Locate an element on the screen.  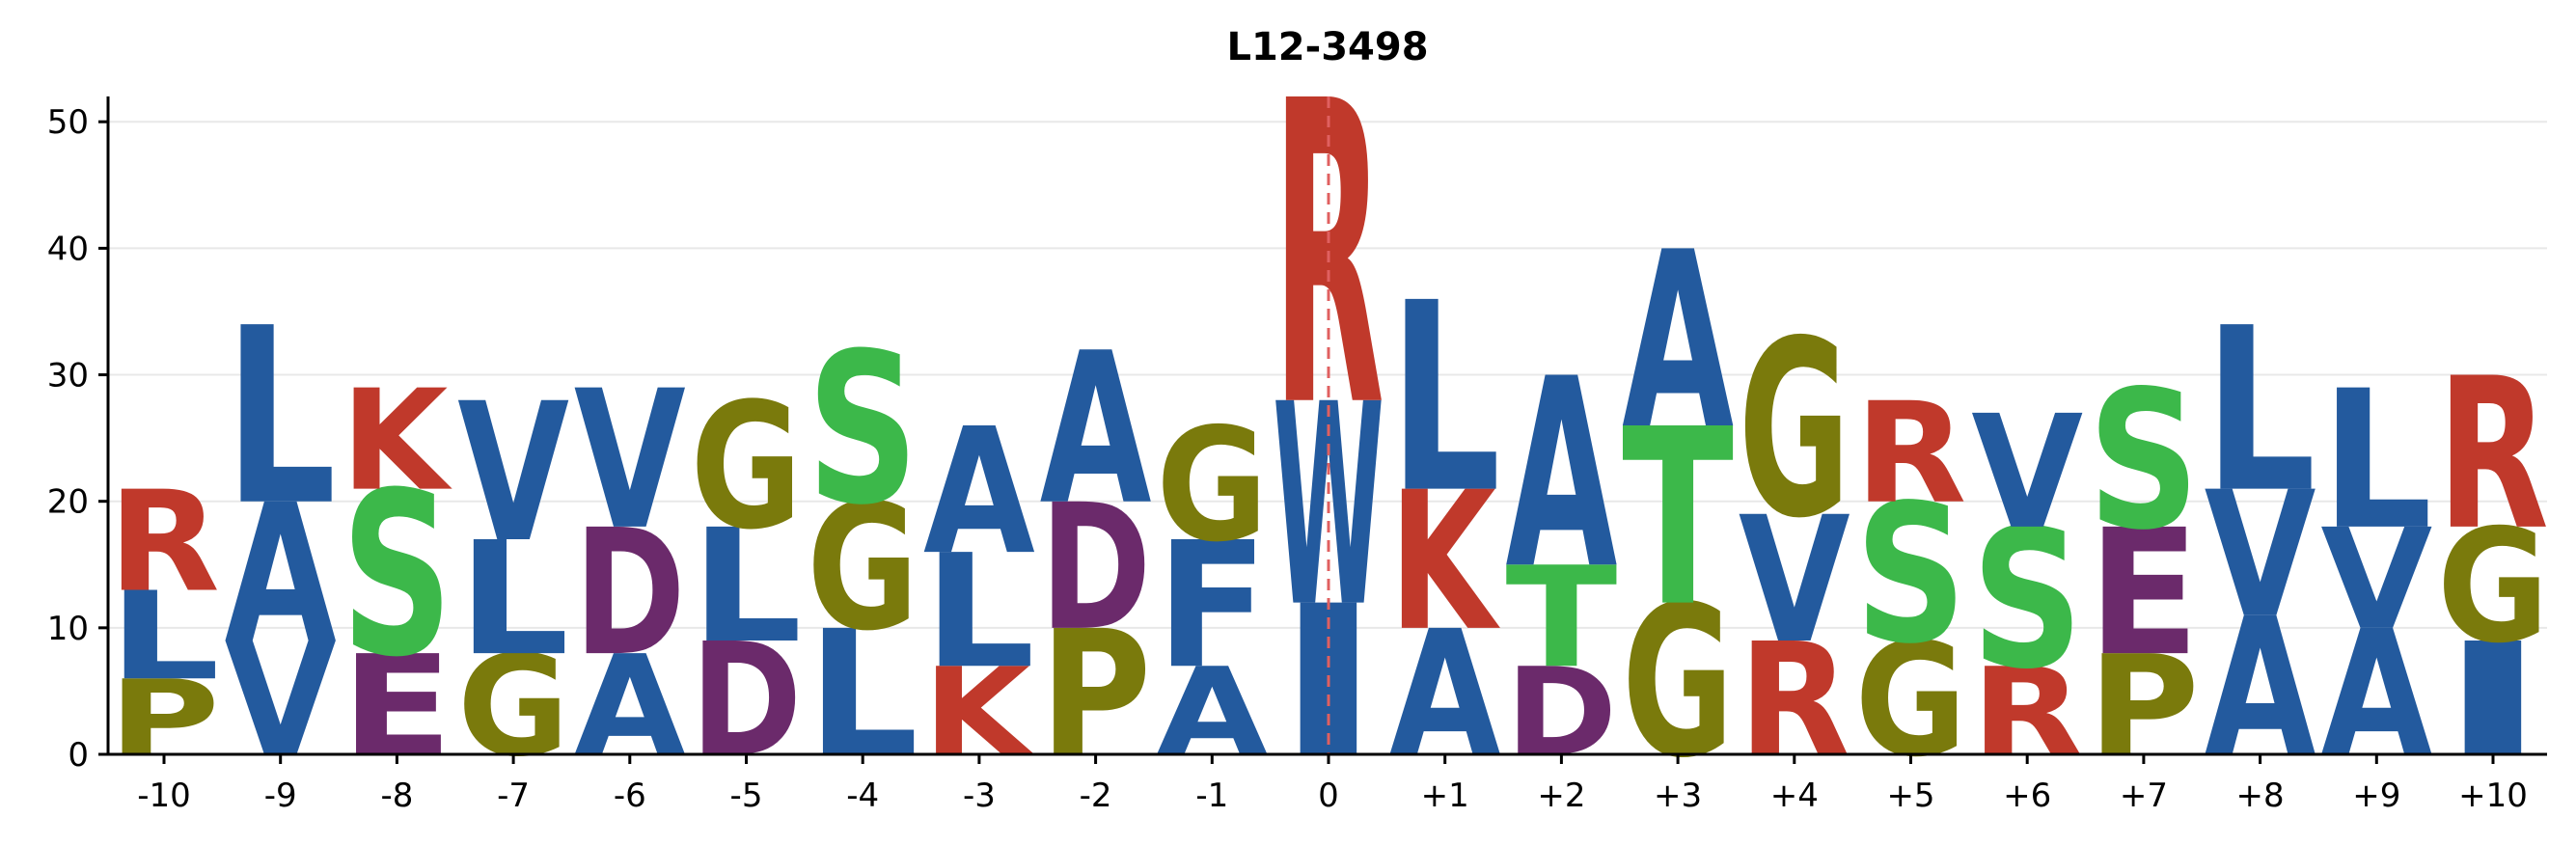
x-tick-label: -7 is located at coordinates (513, 796).